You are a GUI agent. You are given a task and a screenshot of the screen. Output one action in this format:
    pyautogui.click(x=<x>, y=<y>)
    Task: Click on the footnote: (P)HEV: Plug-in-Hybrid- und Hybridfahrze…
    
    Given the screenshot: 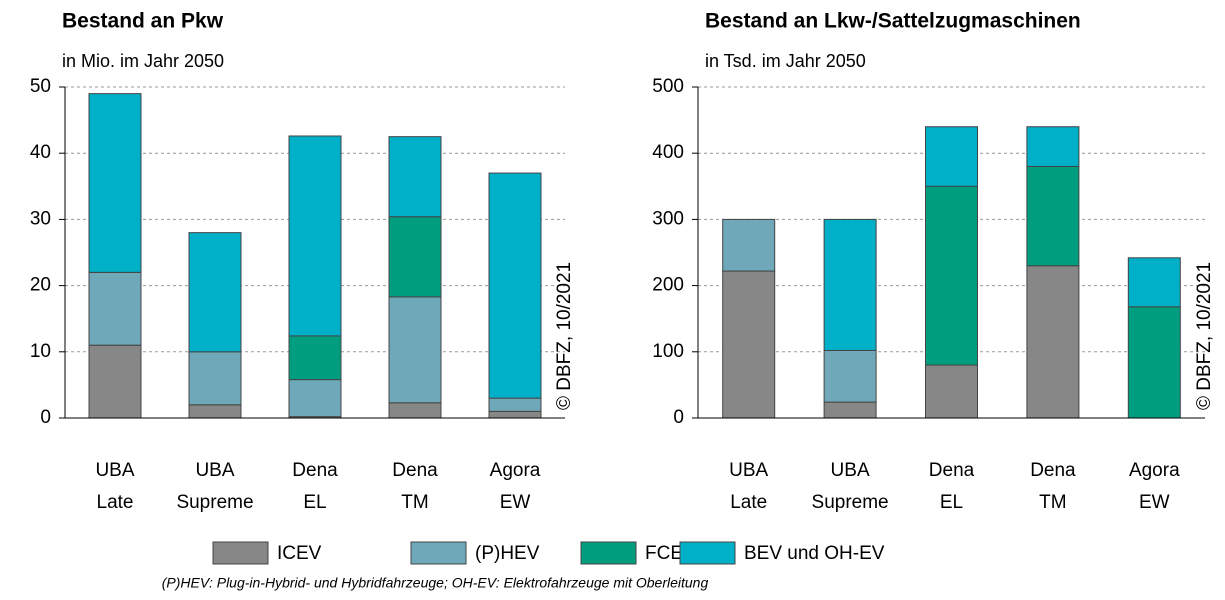 What is the action you would take?
    pyautogui.click(x=435, y=583)
    